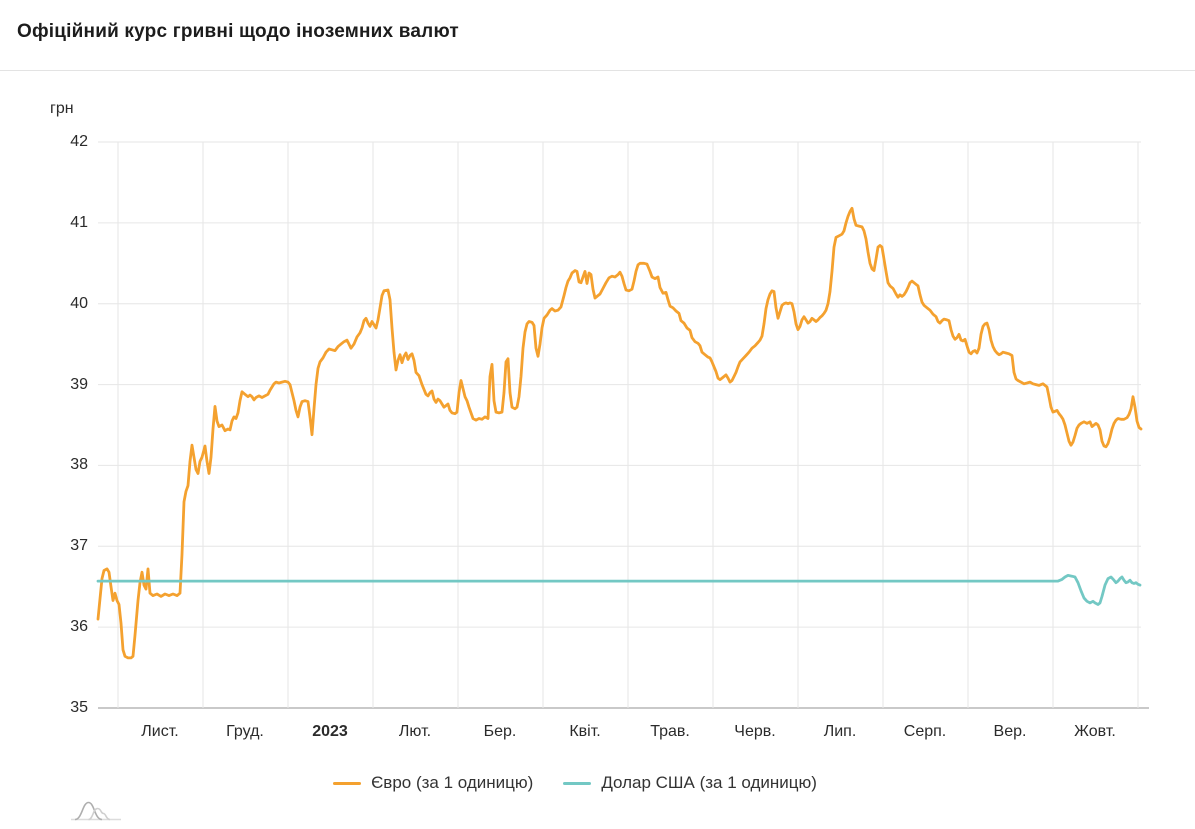  Describe the element at coordinates (96, 810) in the screenshot. I see `amcharts-logo-icon` at that location.